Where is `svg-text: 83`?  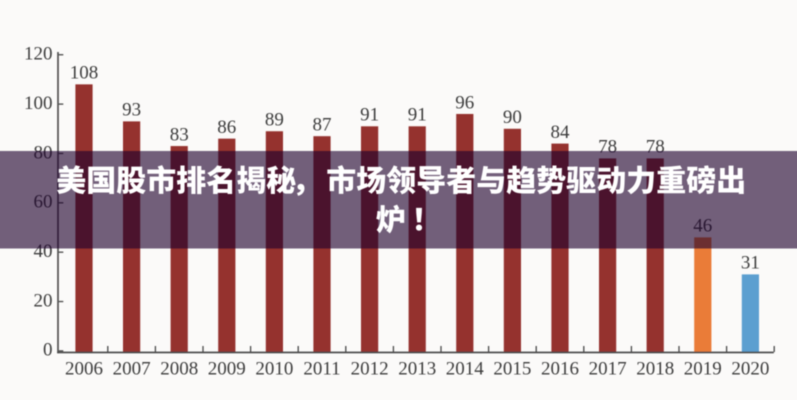 svg-text: 83 is located at coordinates (179, 134).